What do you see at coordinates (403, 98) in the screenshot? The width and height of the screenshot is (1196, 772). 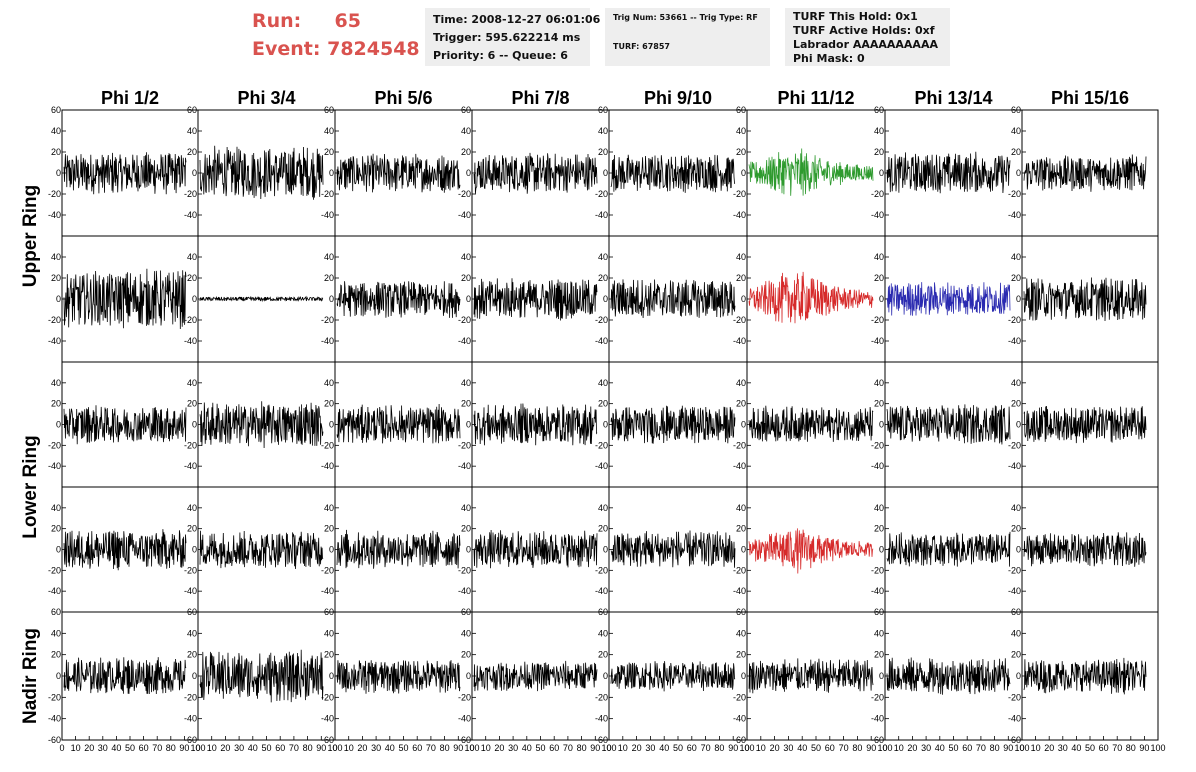 I see `column-title: Phi 5/6` at bounding box center [403, 98].